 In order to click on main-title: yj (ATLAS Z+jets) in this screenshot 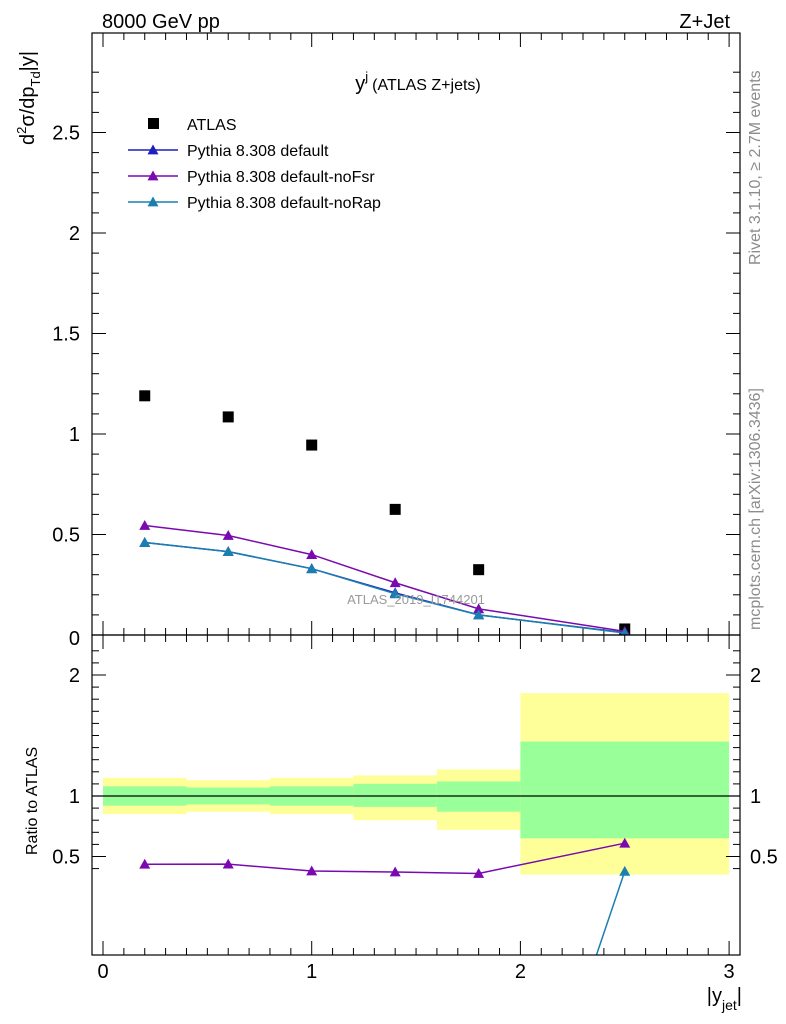, I will do `click(418, 82)`.